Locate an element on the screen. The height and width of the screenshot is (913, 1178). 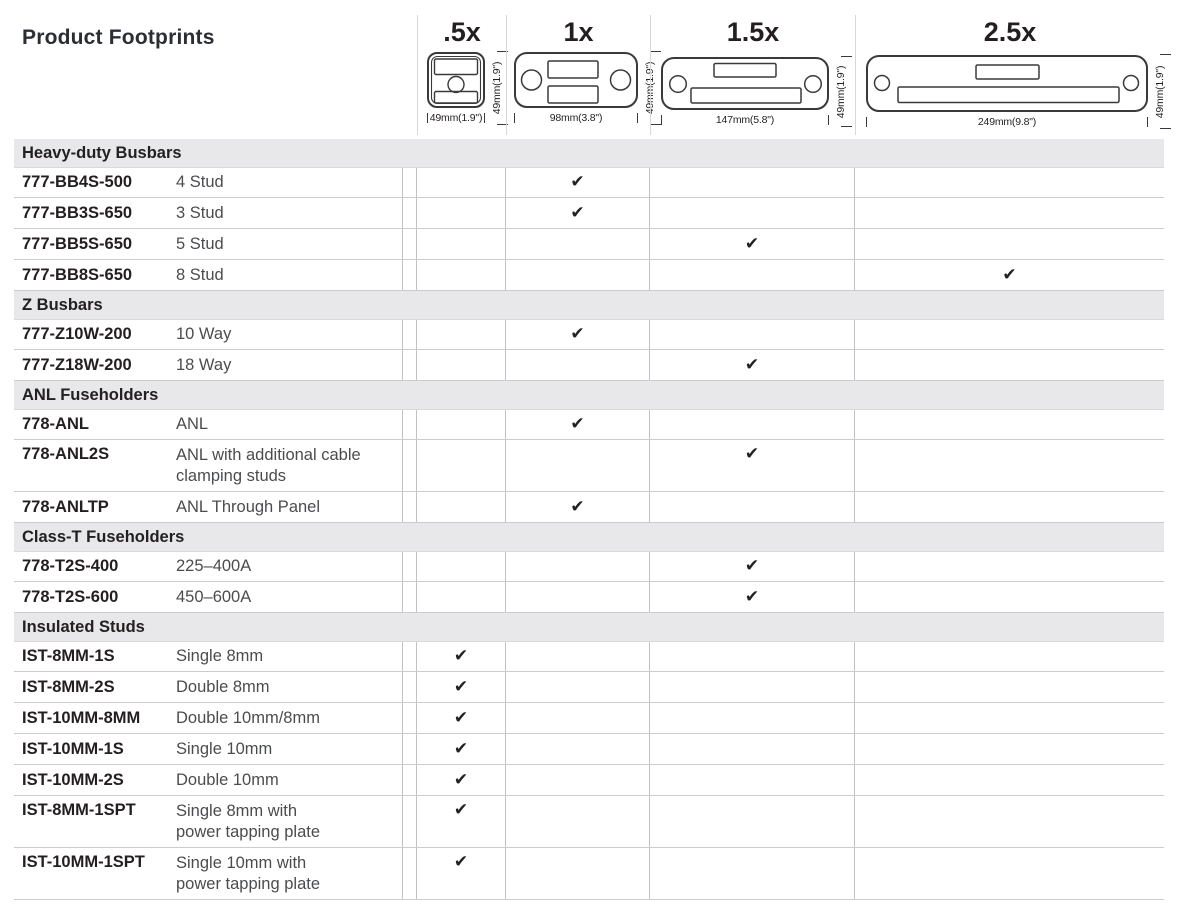
footprint-1-5x-diagram: 49mm(1.9") 147mm(5.8") is located at coordinates (756, 91).